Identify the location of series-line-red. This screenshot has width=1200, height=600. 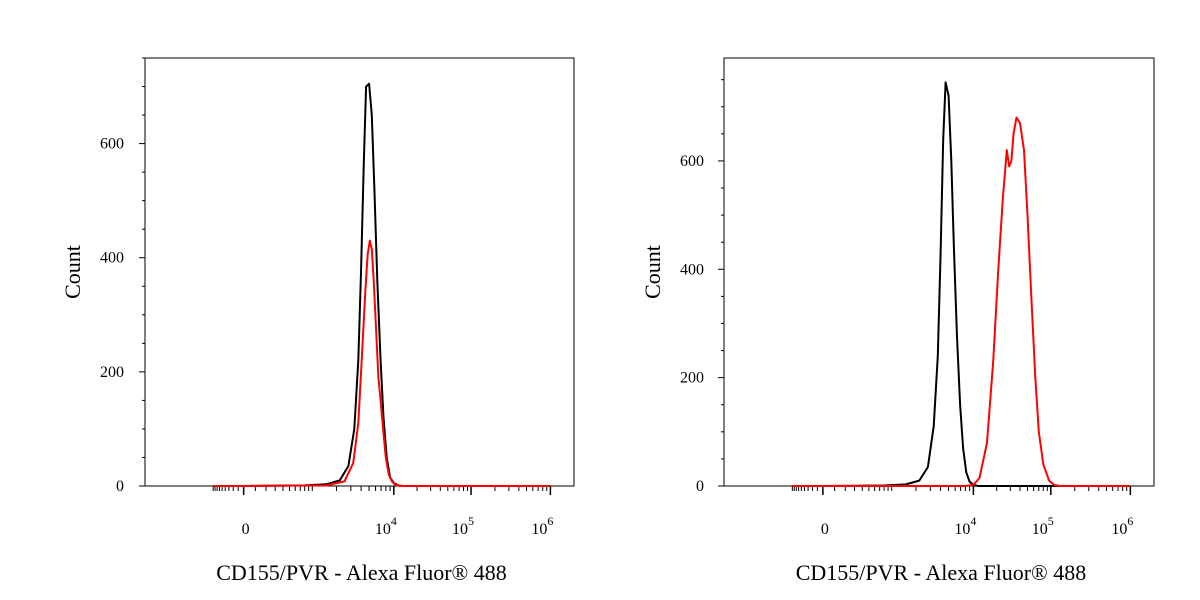
(382, 363).